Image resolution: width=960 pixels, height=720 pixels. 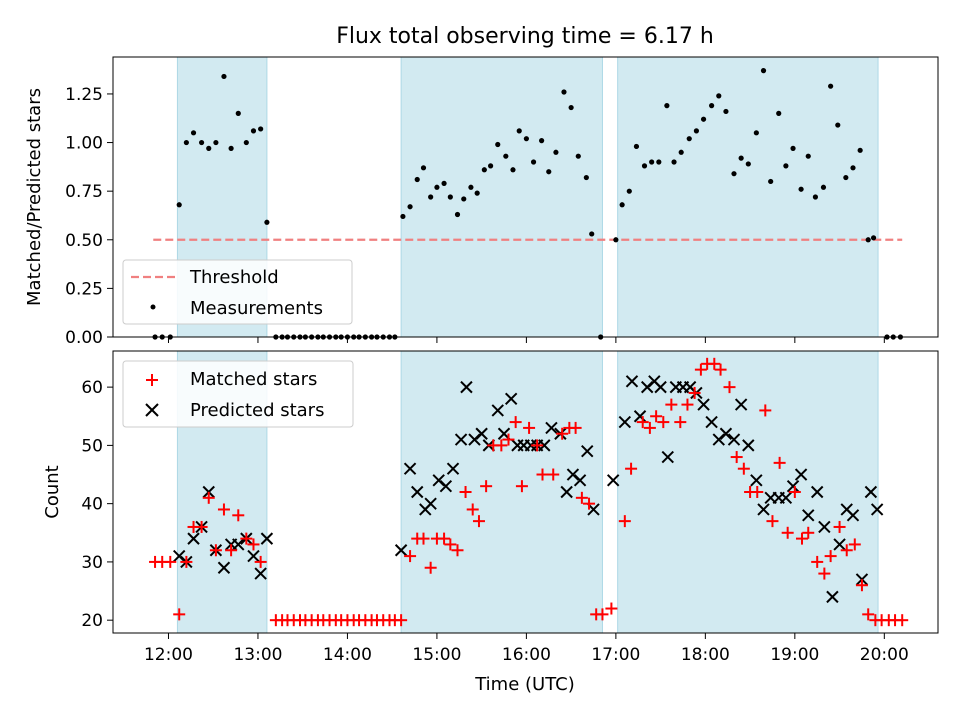 What do you see at coordinates (253, 379) in the screenshot?
I see `legend-matched-label: Matched stars` at bounding box center [253, 379].